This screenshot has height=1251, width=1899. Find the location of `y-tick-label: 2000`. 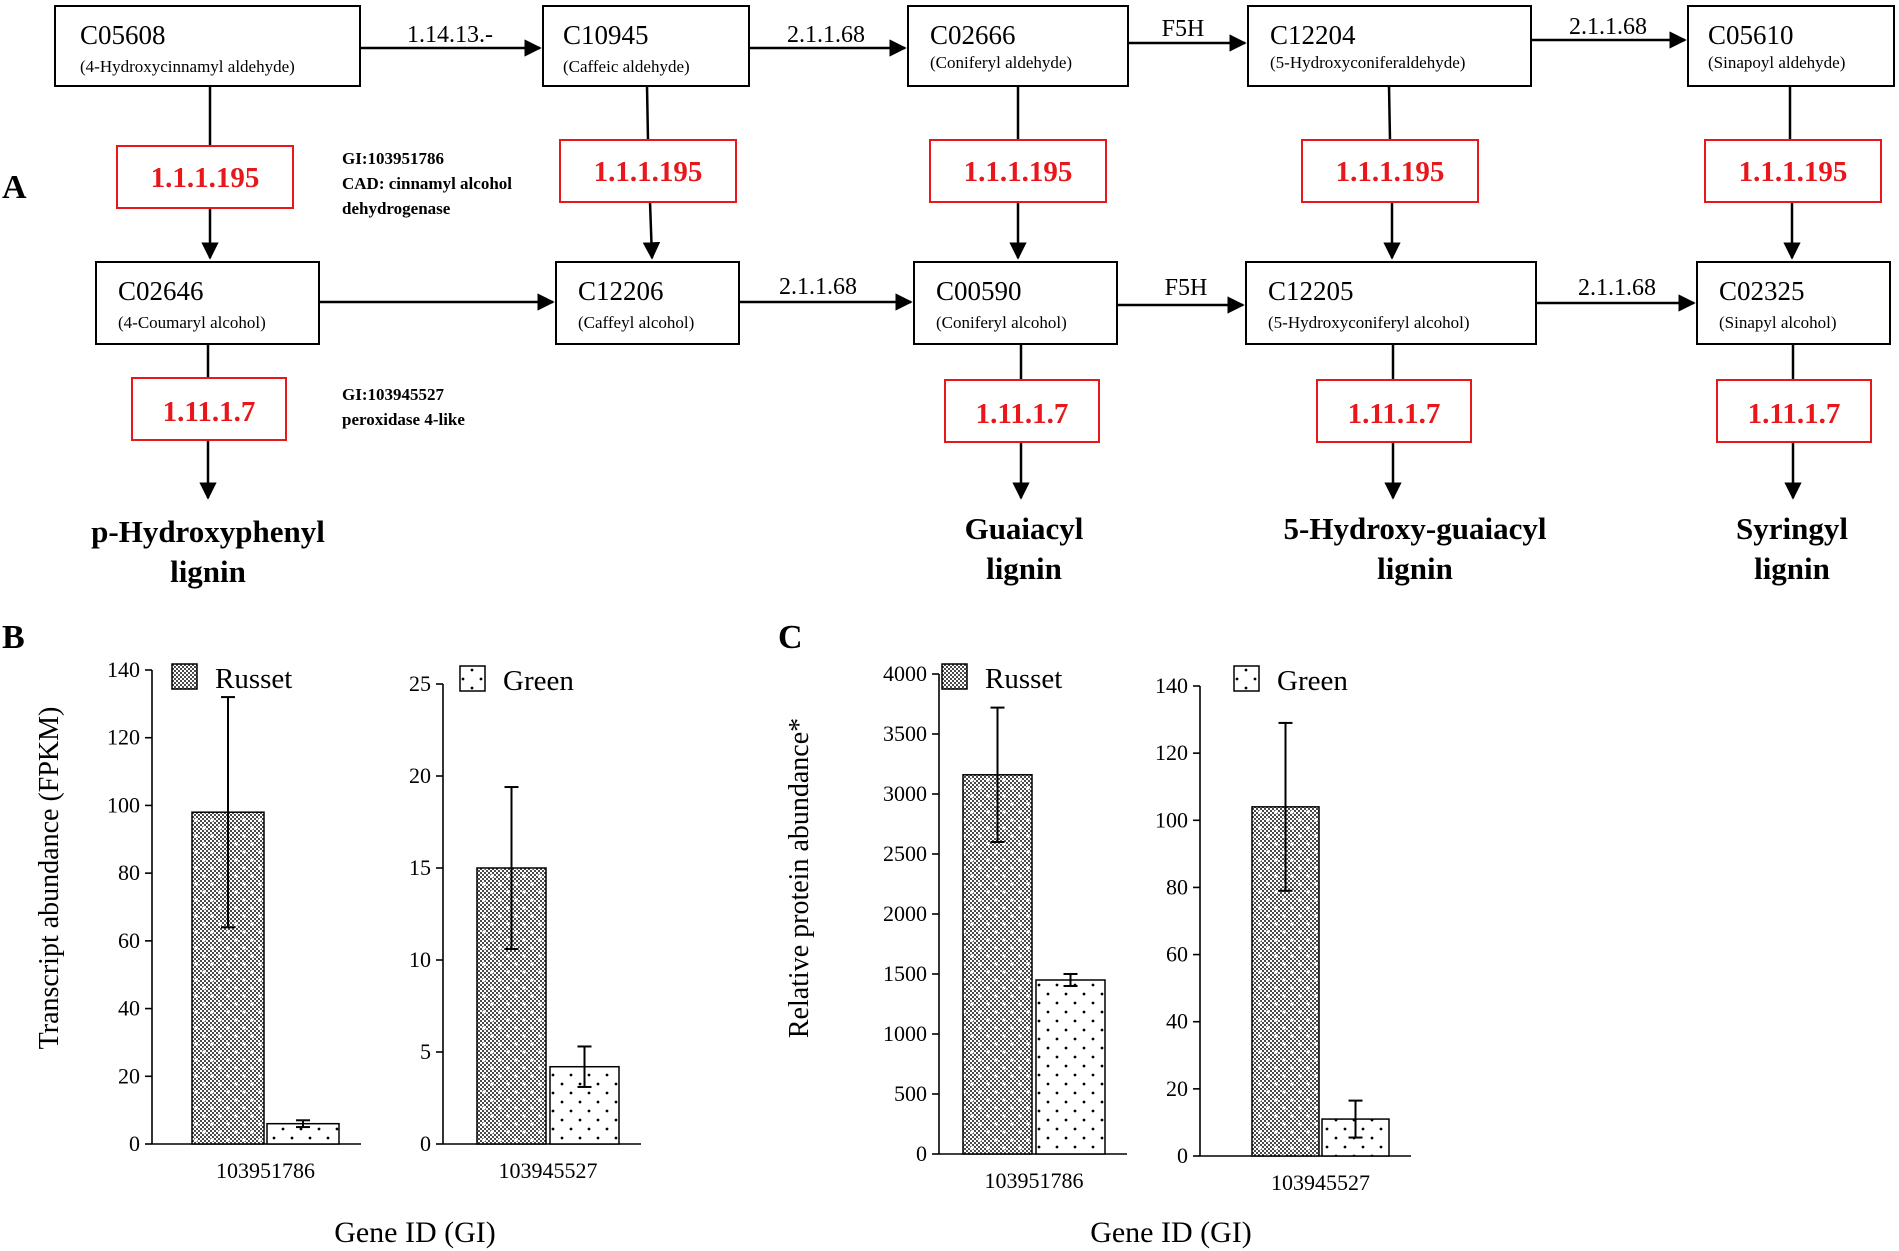

y-tick-label: 2000 is located at coordinates (905, 913).